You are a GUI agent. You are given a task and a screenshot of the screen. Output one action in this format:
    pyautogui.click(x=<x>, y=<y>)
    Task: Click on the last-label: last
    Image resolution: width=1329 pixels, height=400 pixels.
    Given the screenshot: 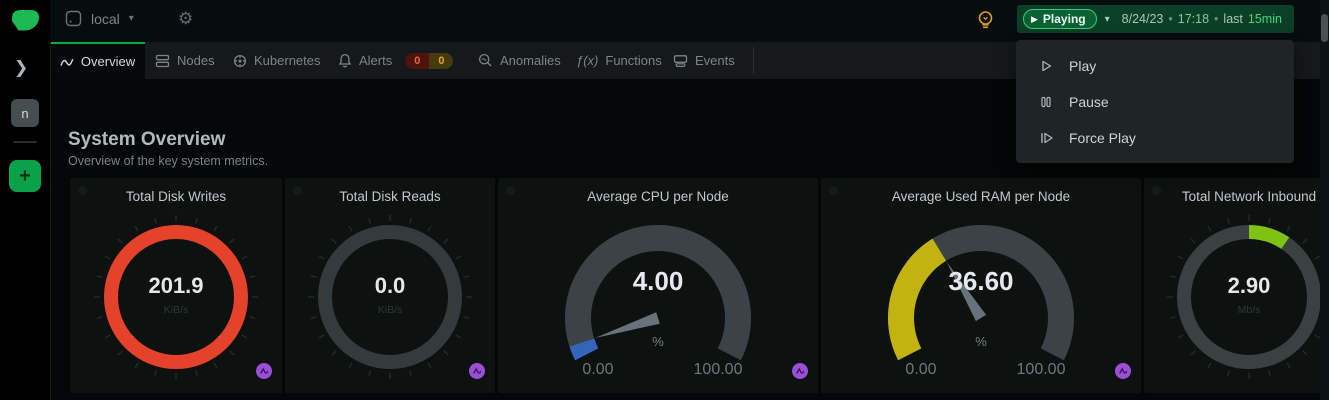 What is the action you would take?
    pyautogui.click(x=1233, y=19)
    